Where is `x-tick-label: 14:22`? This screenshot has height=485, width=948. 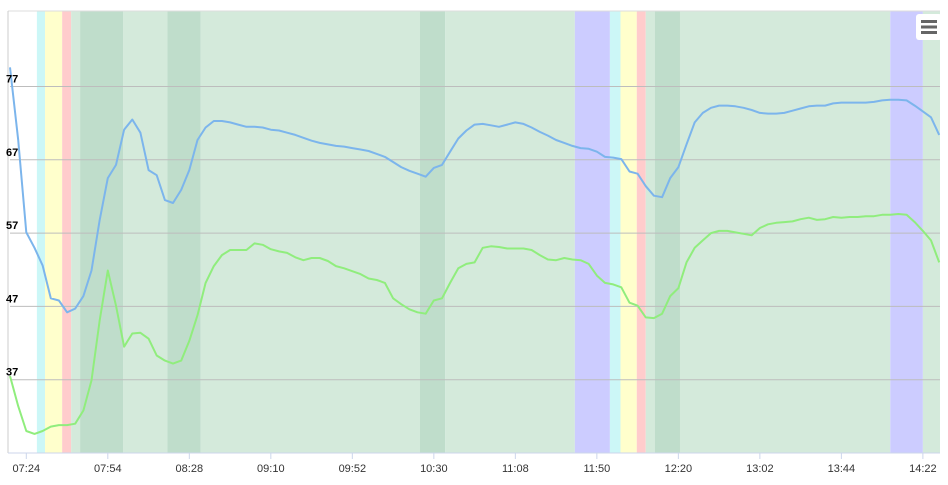 x-tick-label: 14:22 is located at coordinates (923, 469).